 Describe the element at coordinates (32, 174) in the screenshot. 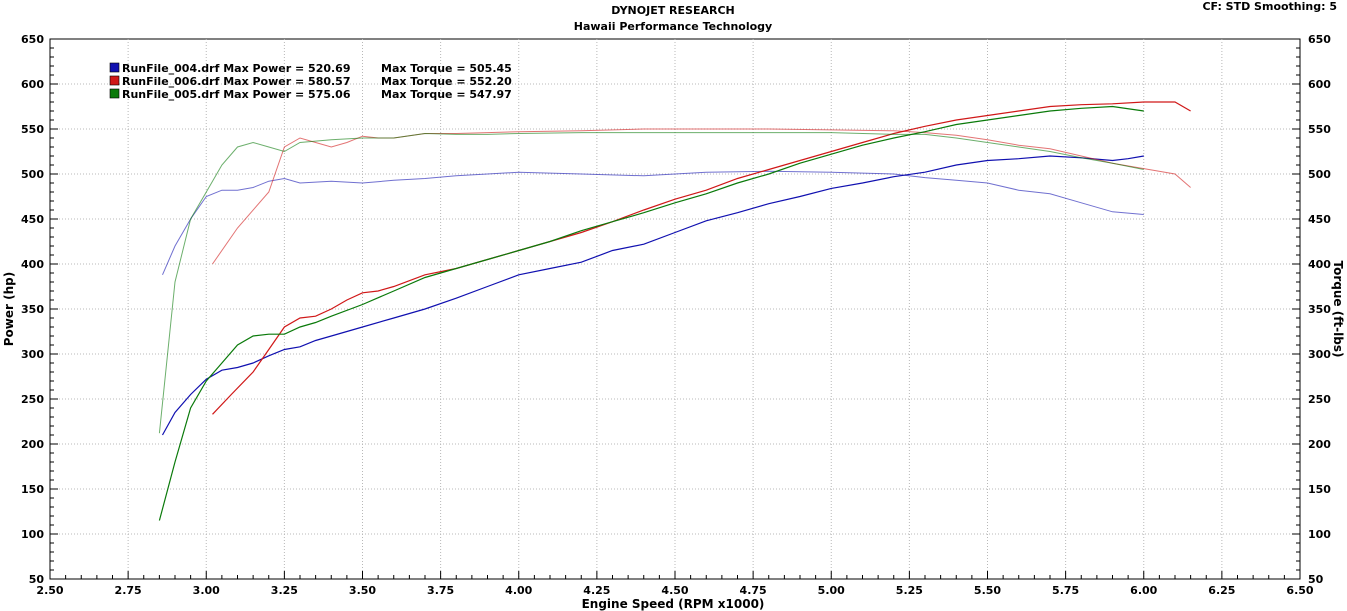

I see `y-tick-label: 500` at that location.